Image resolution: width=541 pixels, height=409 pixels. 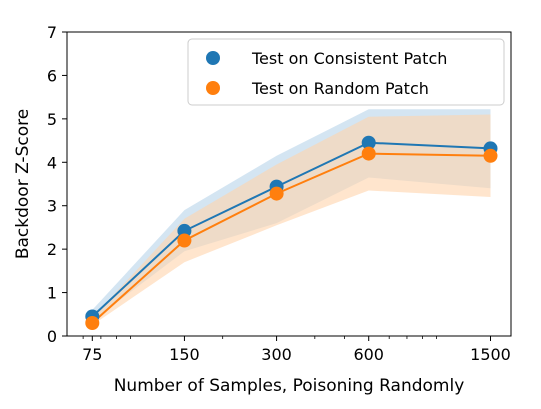 I want to click on y-tick-label: 0, so click(x=52, y=336).